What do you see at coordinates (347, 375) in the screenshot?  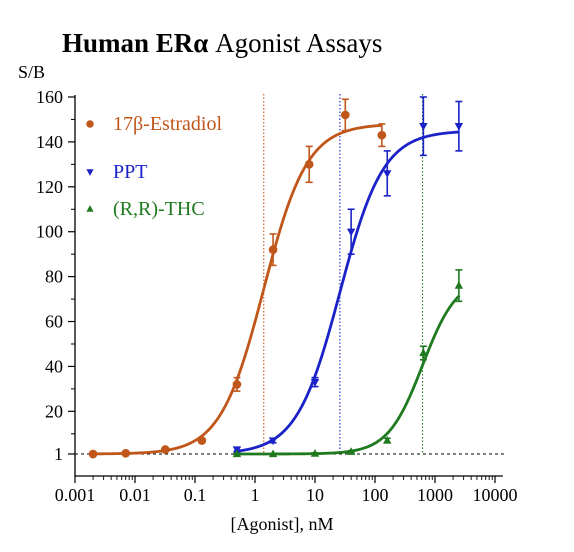 I see `fit-curve` at bounding box center [347, 375].